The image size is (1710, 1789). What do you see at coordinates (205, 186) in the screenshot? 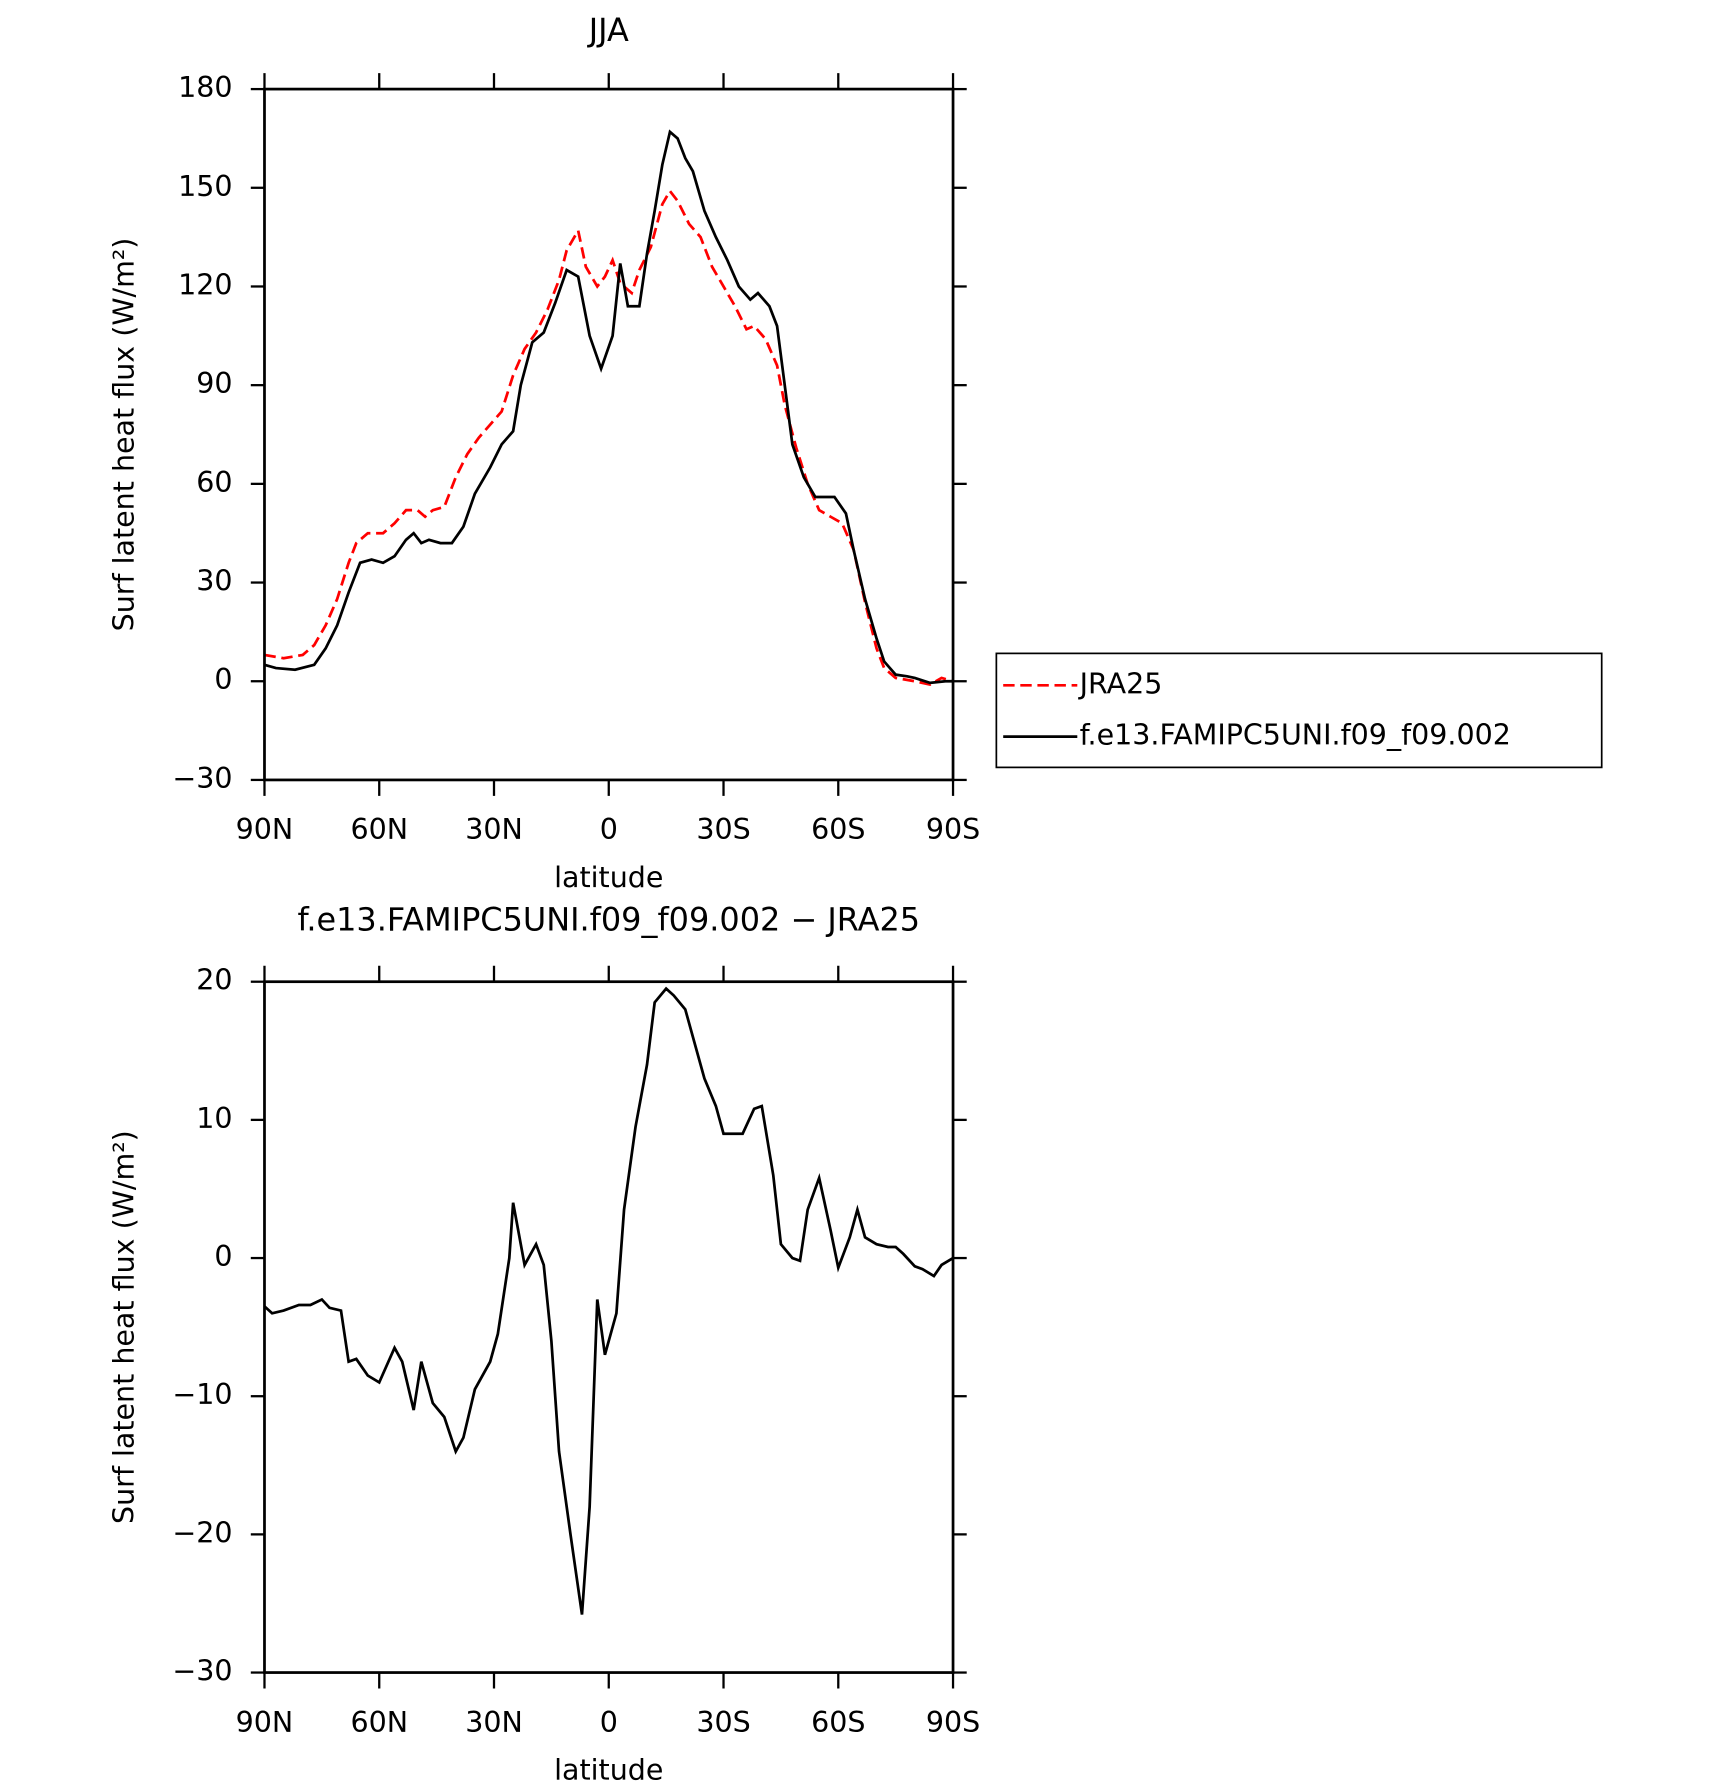
I see `y-tick-label: 150` at bounding box center [205, 186].